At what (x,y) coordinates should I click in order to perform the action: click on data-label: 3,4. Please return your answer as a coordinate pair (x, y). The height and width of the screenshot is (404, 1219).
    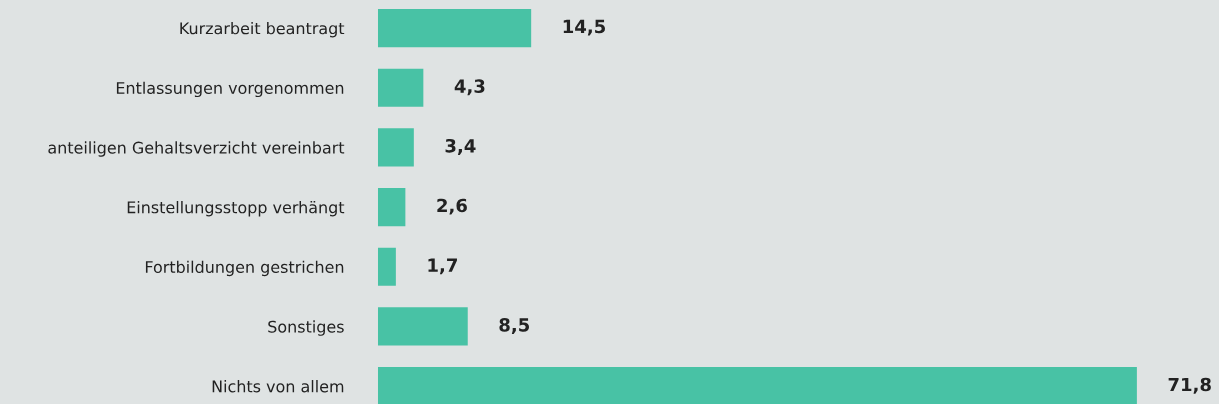
    Looking at the image, I should click on (460, 146).